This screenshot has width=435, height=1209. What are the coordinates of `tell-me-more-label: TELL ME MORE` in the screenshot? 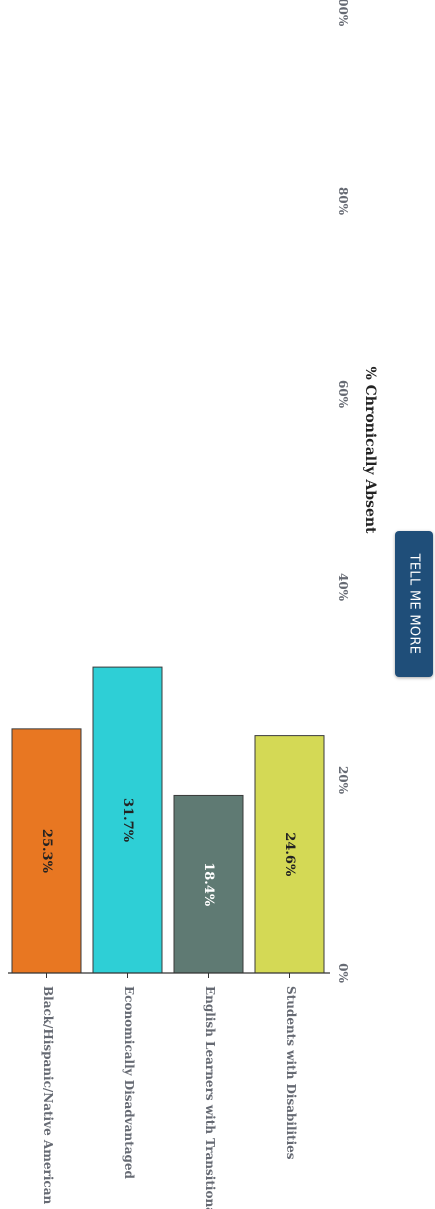 It's located at (414, 604).